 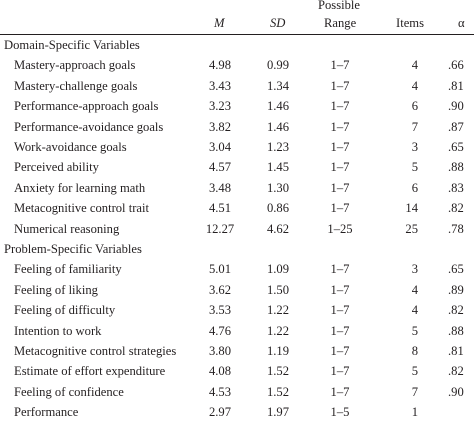 I want to click on table-row: Feeling of confidence 4.53 1.52 1–7 7 .90, so click(x=237, y=392).